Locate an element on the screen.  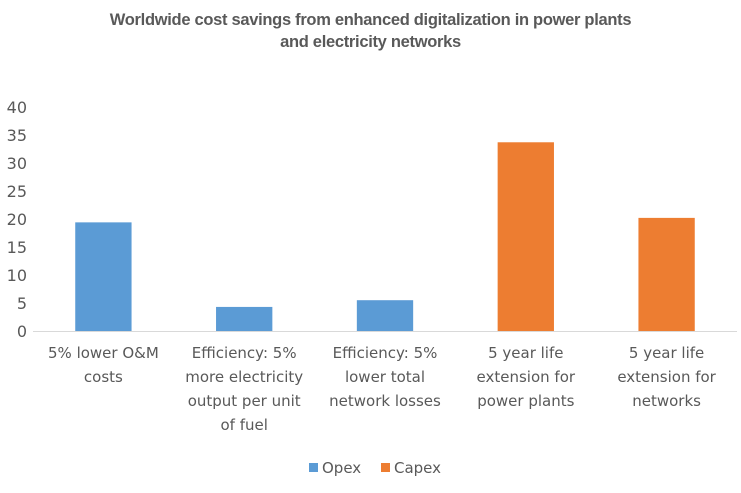
x-category-label: 5 year life extension for networks is located at coordinates (666, 377).